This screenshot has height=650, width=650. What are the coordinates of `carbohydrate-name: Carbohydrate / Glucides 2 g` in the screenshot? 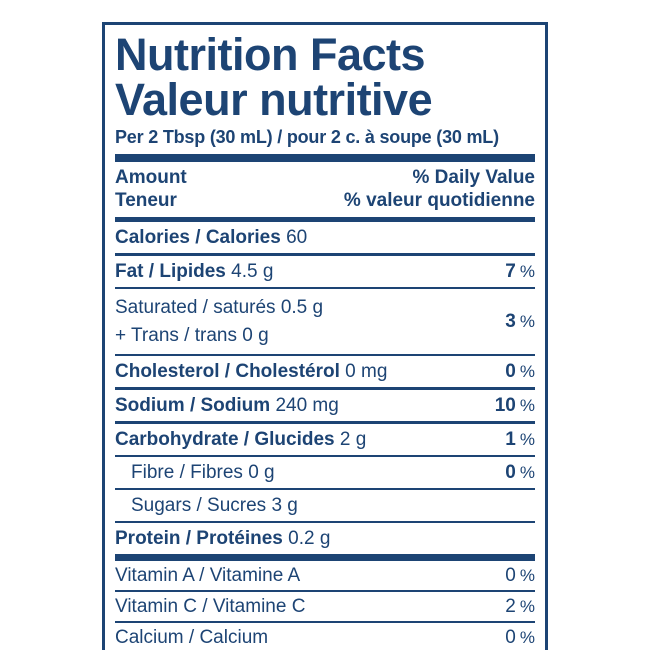 It's located at (240, 440).